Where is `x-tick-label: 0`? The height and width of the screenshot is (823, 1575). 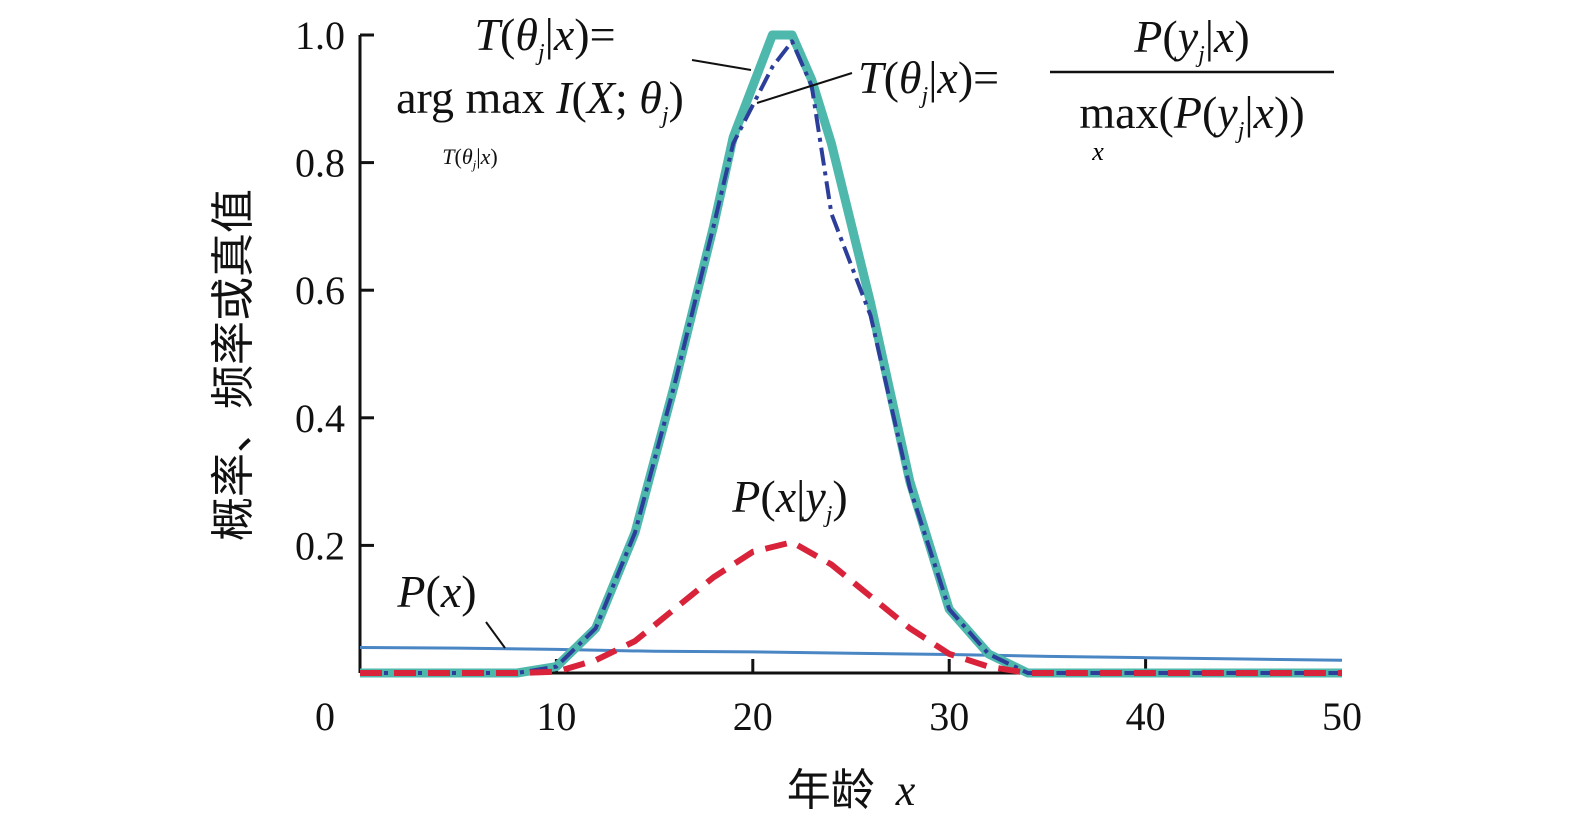 x-tick-label: 0 is located at coordinates (325, 716).